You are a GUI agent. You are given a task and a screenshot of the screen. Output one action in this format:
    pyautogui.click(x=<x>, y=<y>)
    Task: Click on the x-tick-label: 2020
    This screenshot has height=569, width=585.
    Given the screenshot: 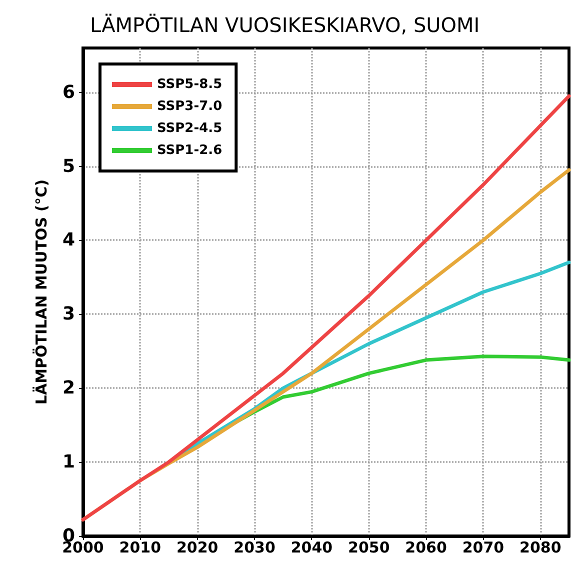 What is the action you would take?
    pyautogui.click(x=197, y=547)
    